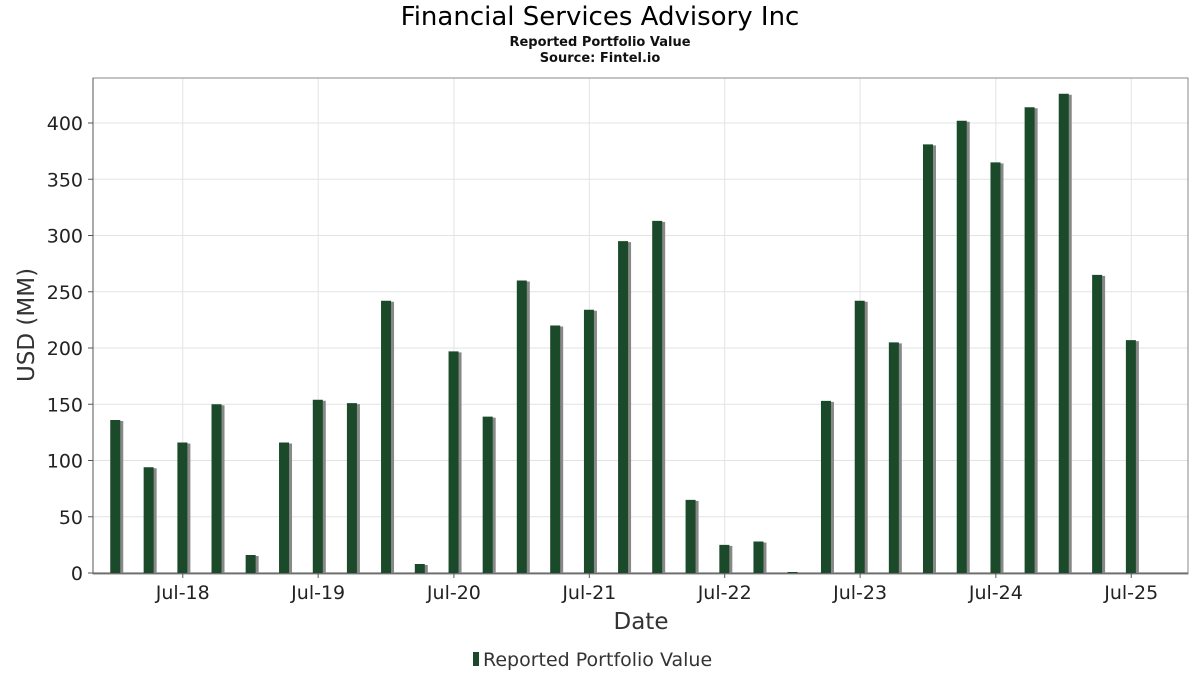 Image resolution: width=1200 pixels, height=675 pixels. I want to click on x-axis-label: Date, so click(641, 622).